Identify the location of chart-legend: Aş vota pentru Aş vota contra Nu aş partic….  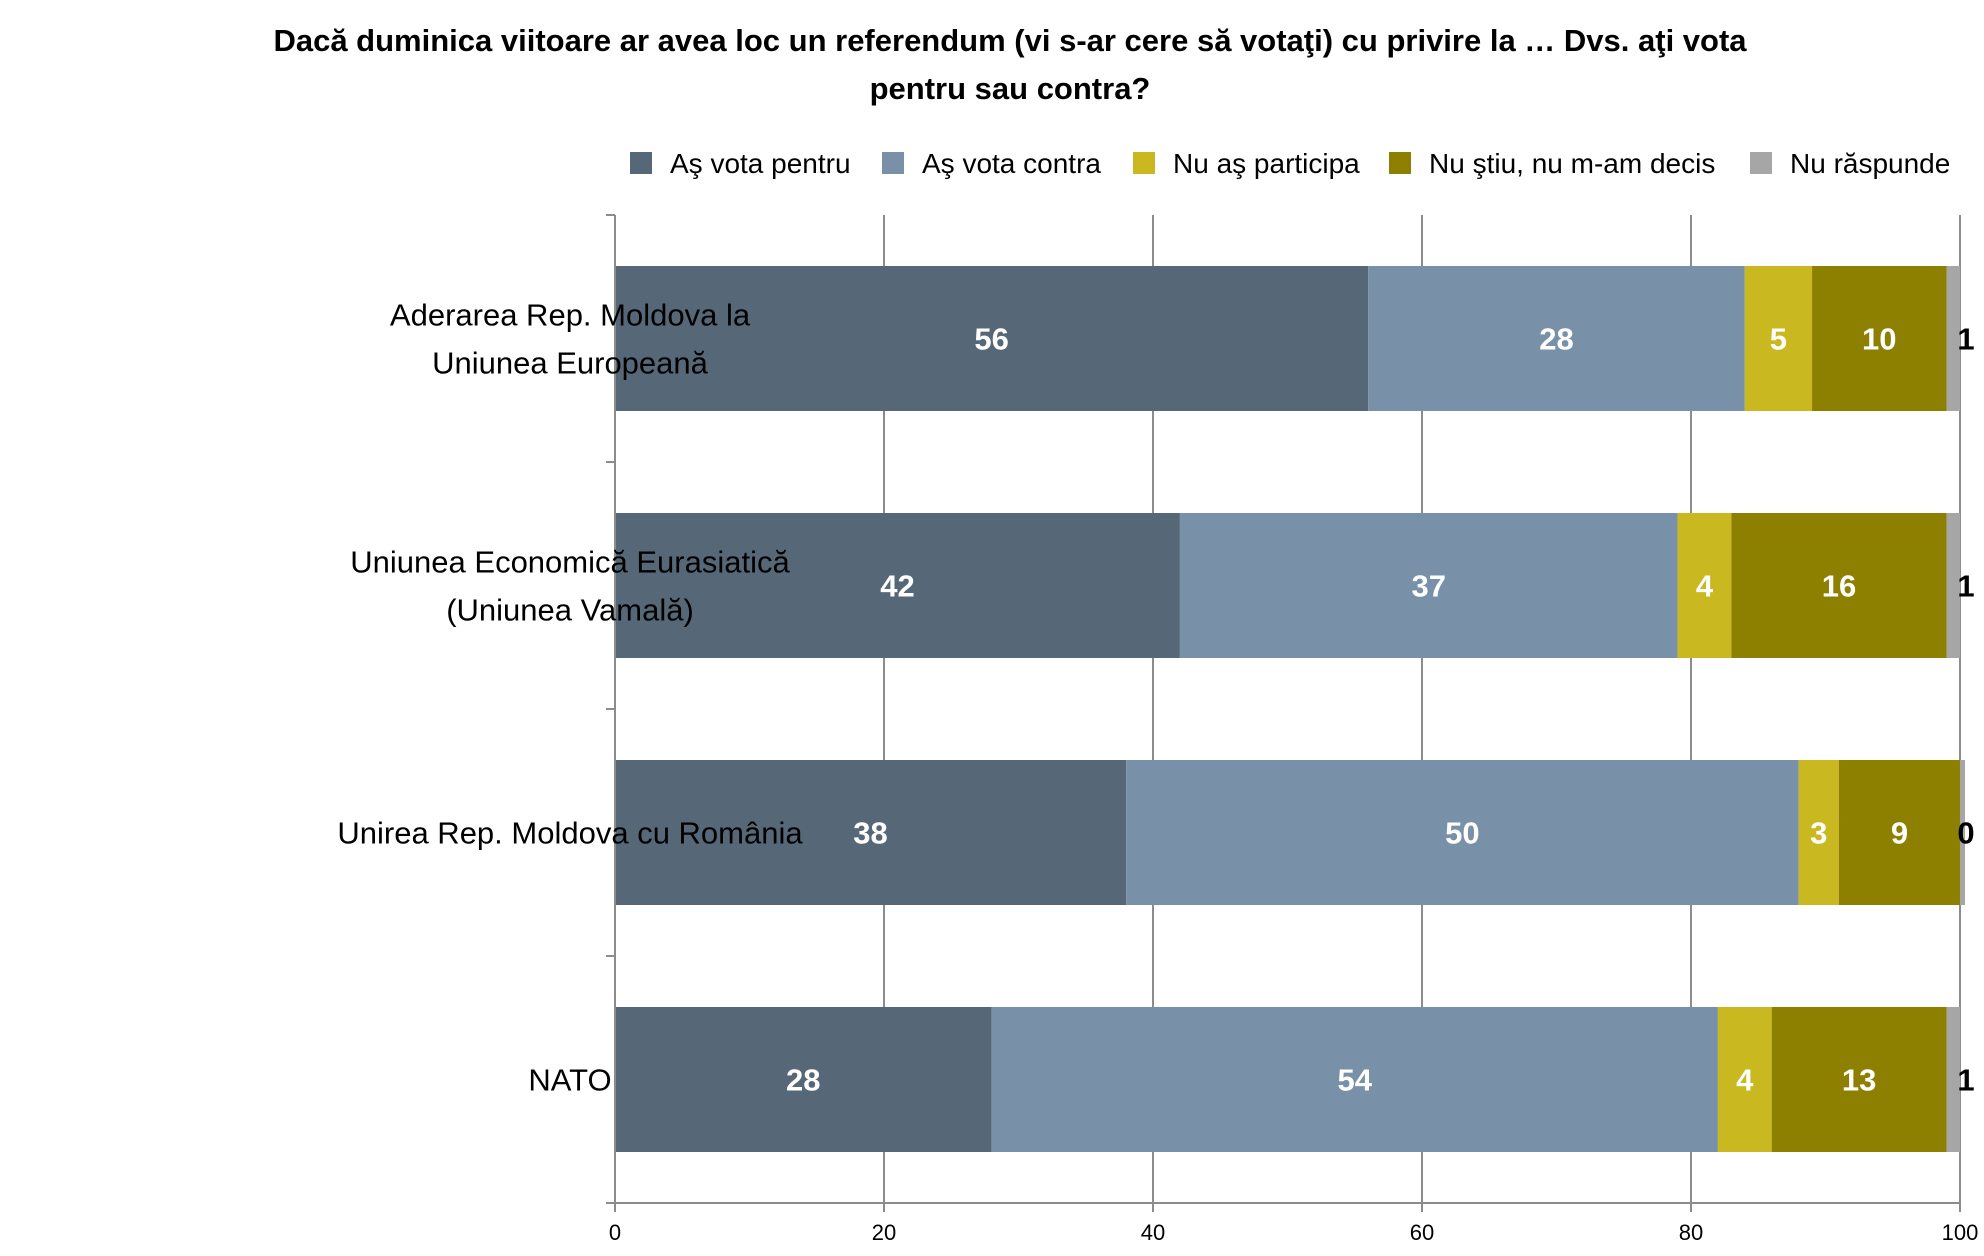
(1290, 163).